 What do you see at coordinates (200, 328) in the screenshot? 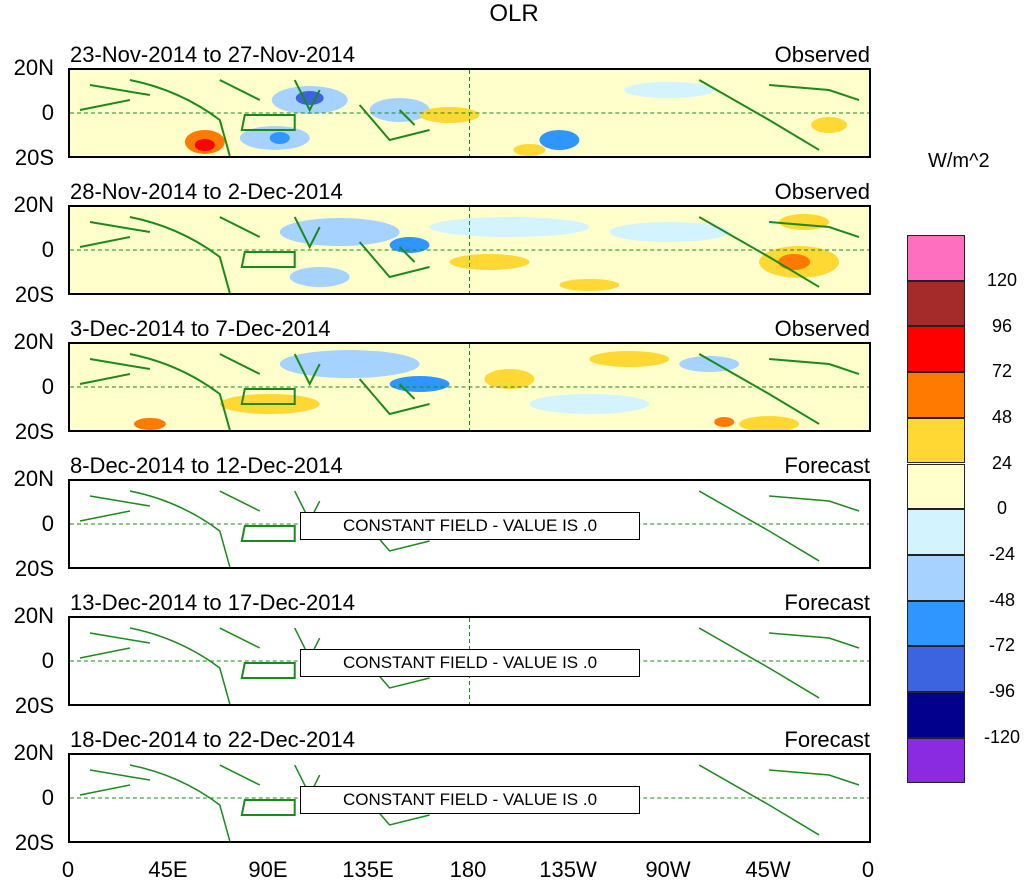
I see `panel-3-date: 3-Dec-2014 to 7-Dec-2014` at bounding box center [200, 328].